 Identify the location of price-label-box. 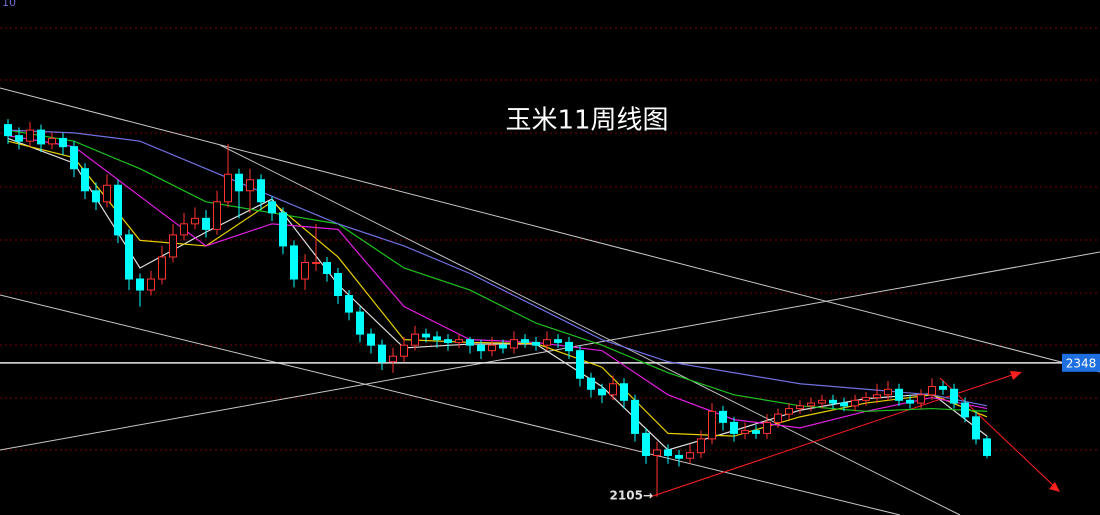
(1081, 362).